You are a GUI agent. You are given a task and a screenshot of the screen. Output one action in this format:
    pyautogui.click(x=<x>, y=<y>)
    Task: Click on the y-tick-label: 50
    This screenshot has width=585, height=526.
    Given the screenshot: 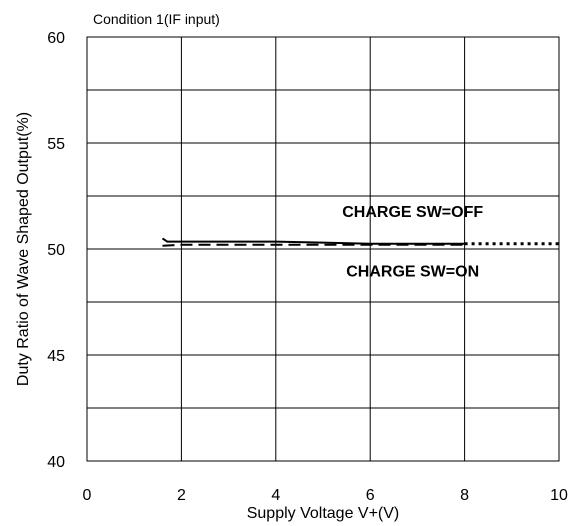 What is the action you would take?
    pyautogui.click(x=56, y=250)
    